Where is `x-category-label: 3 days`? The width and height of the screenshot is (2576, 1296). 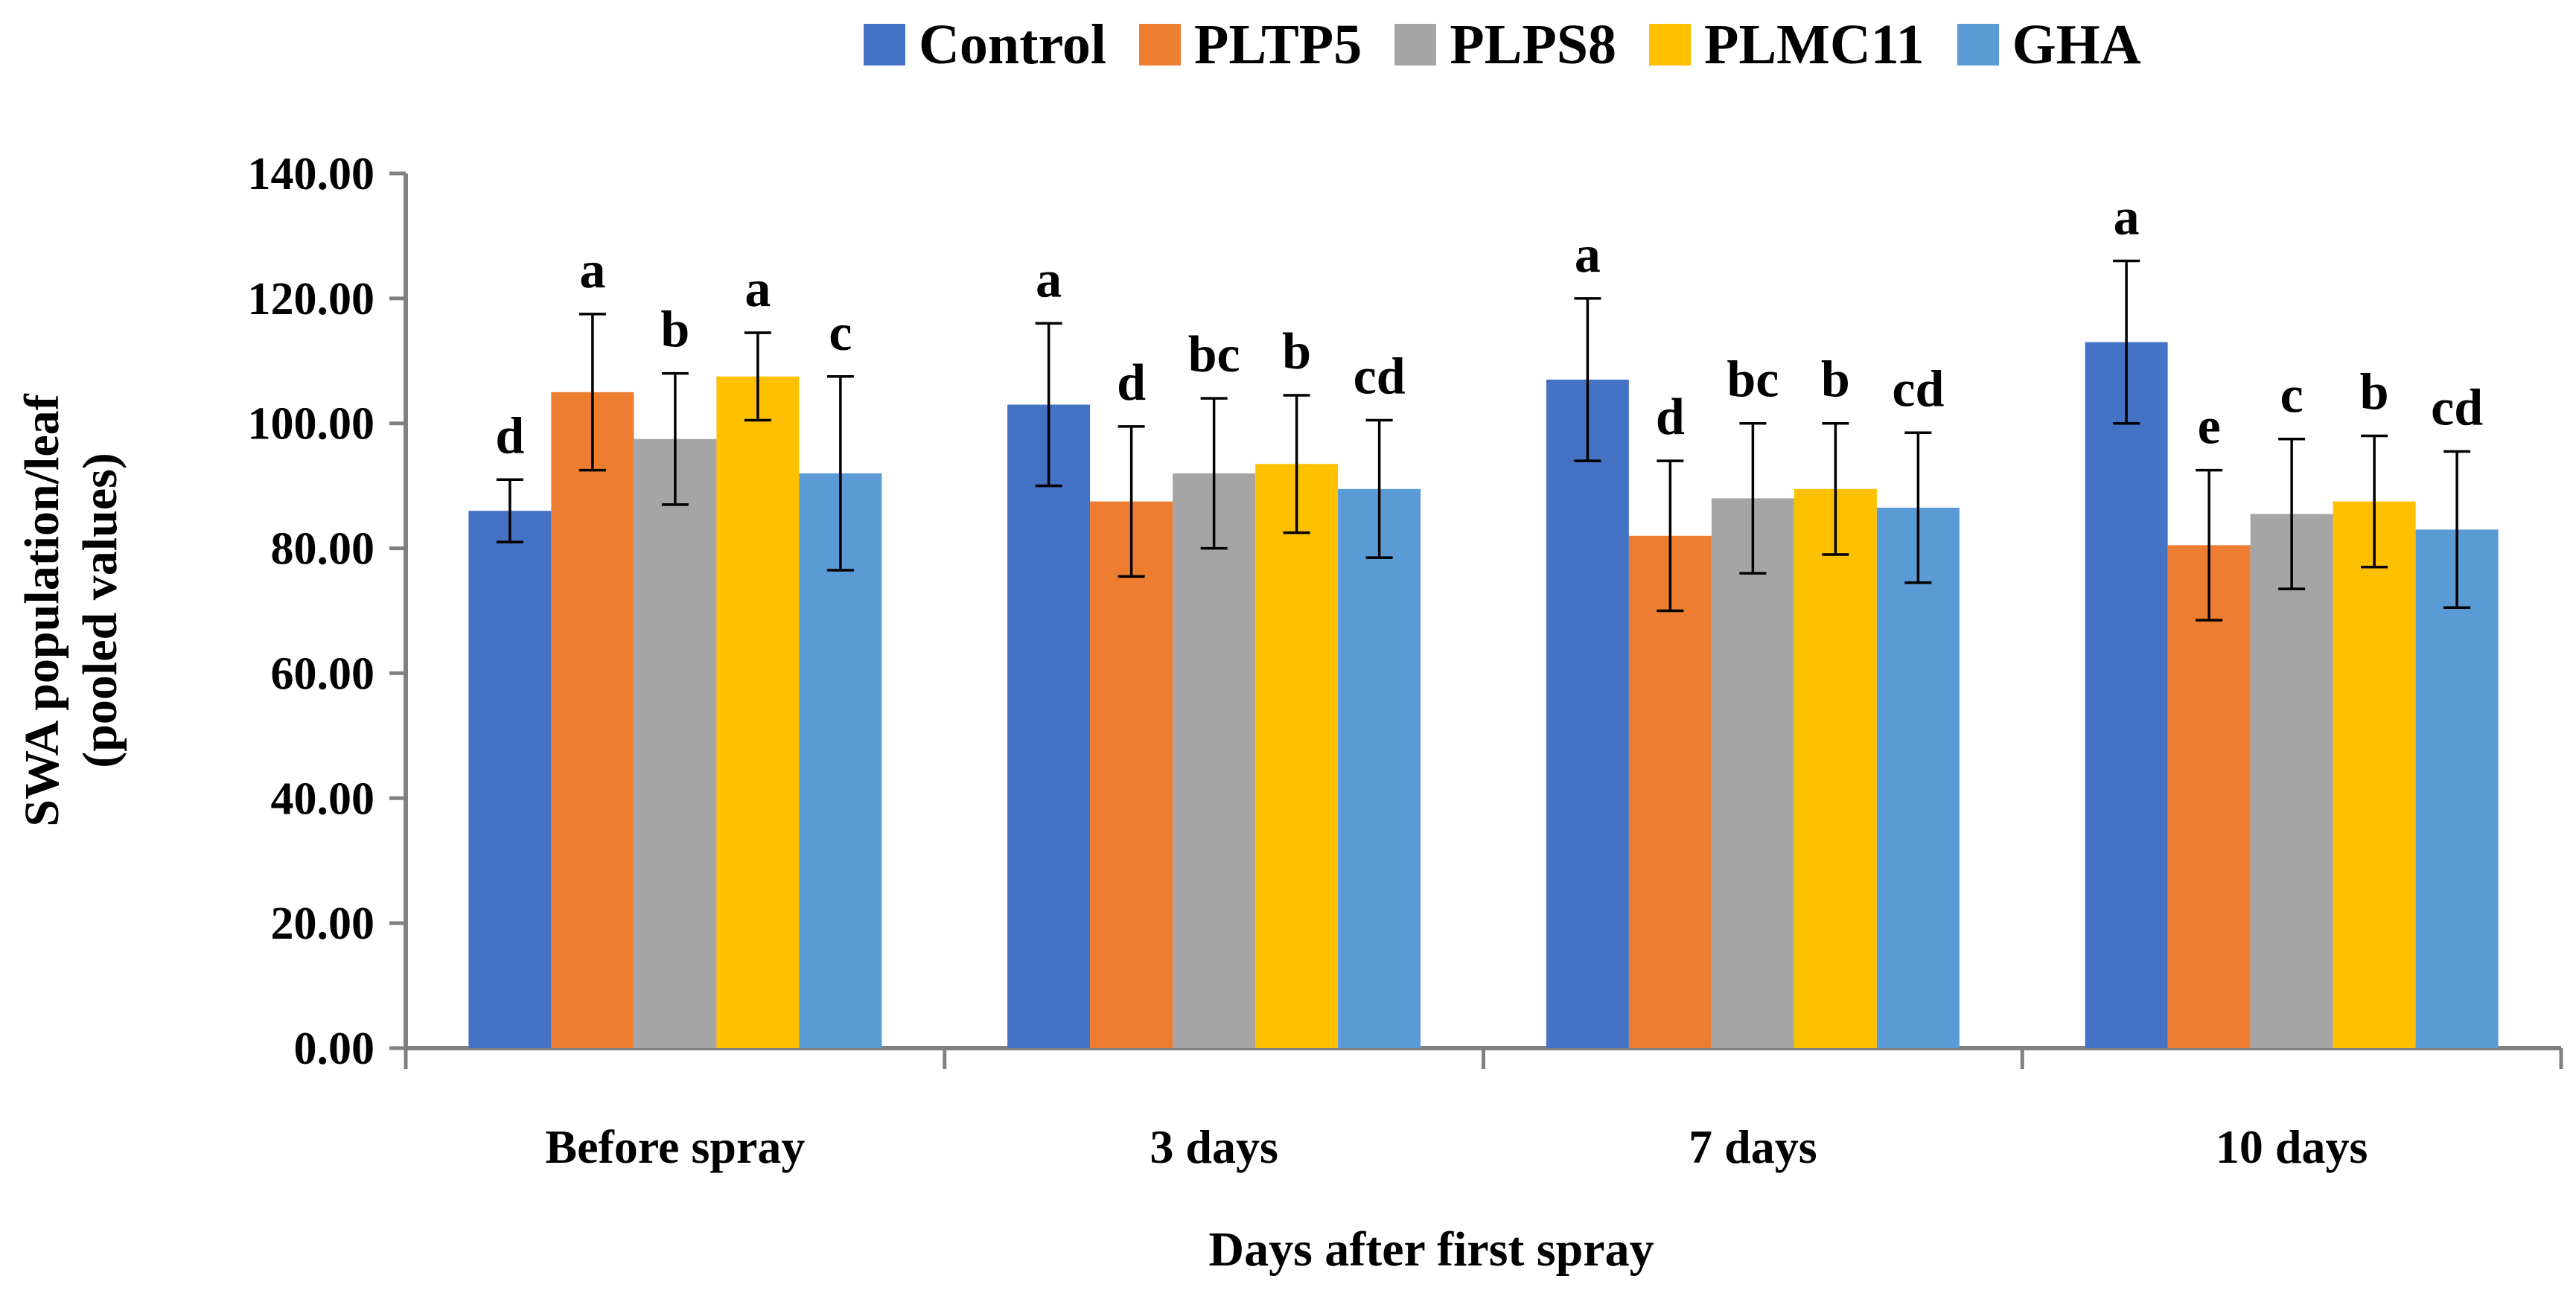
x-category-label: 3 days is located at coordinates (1214, 1146).